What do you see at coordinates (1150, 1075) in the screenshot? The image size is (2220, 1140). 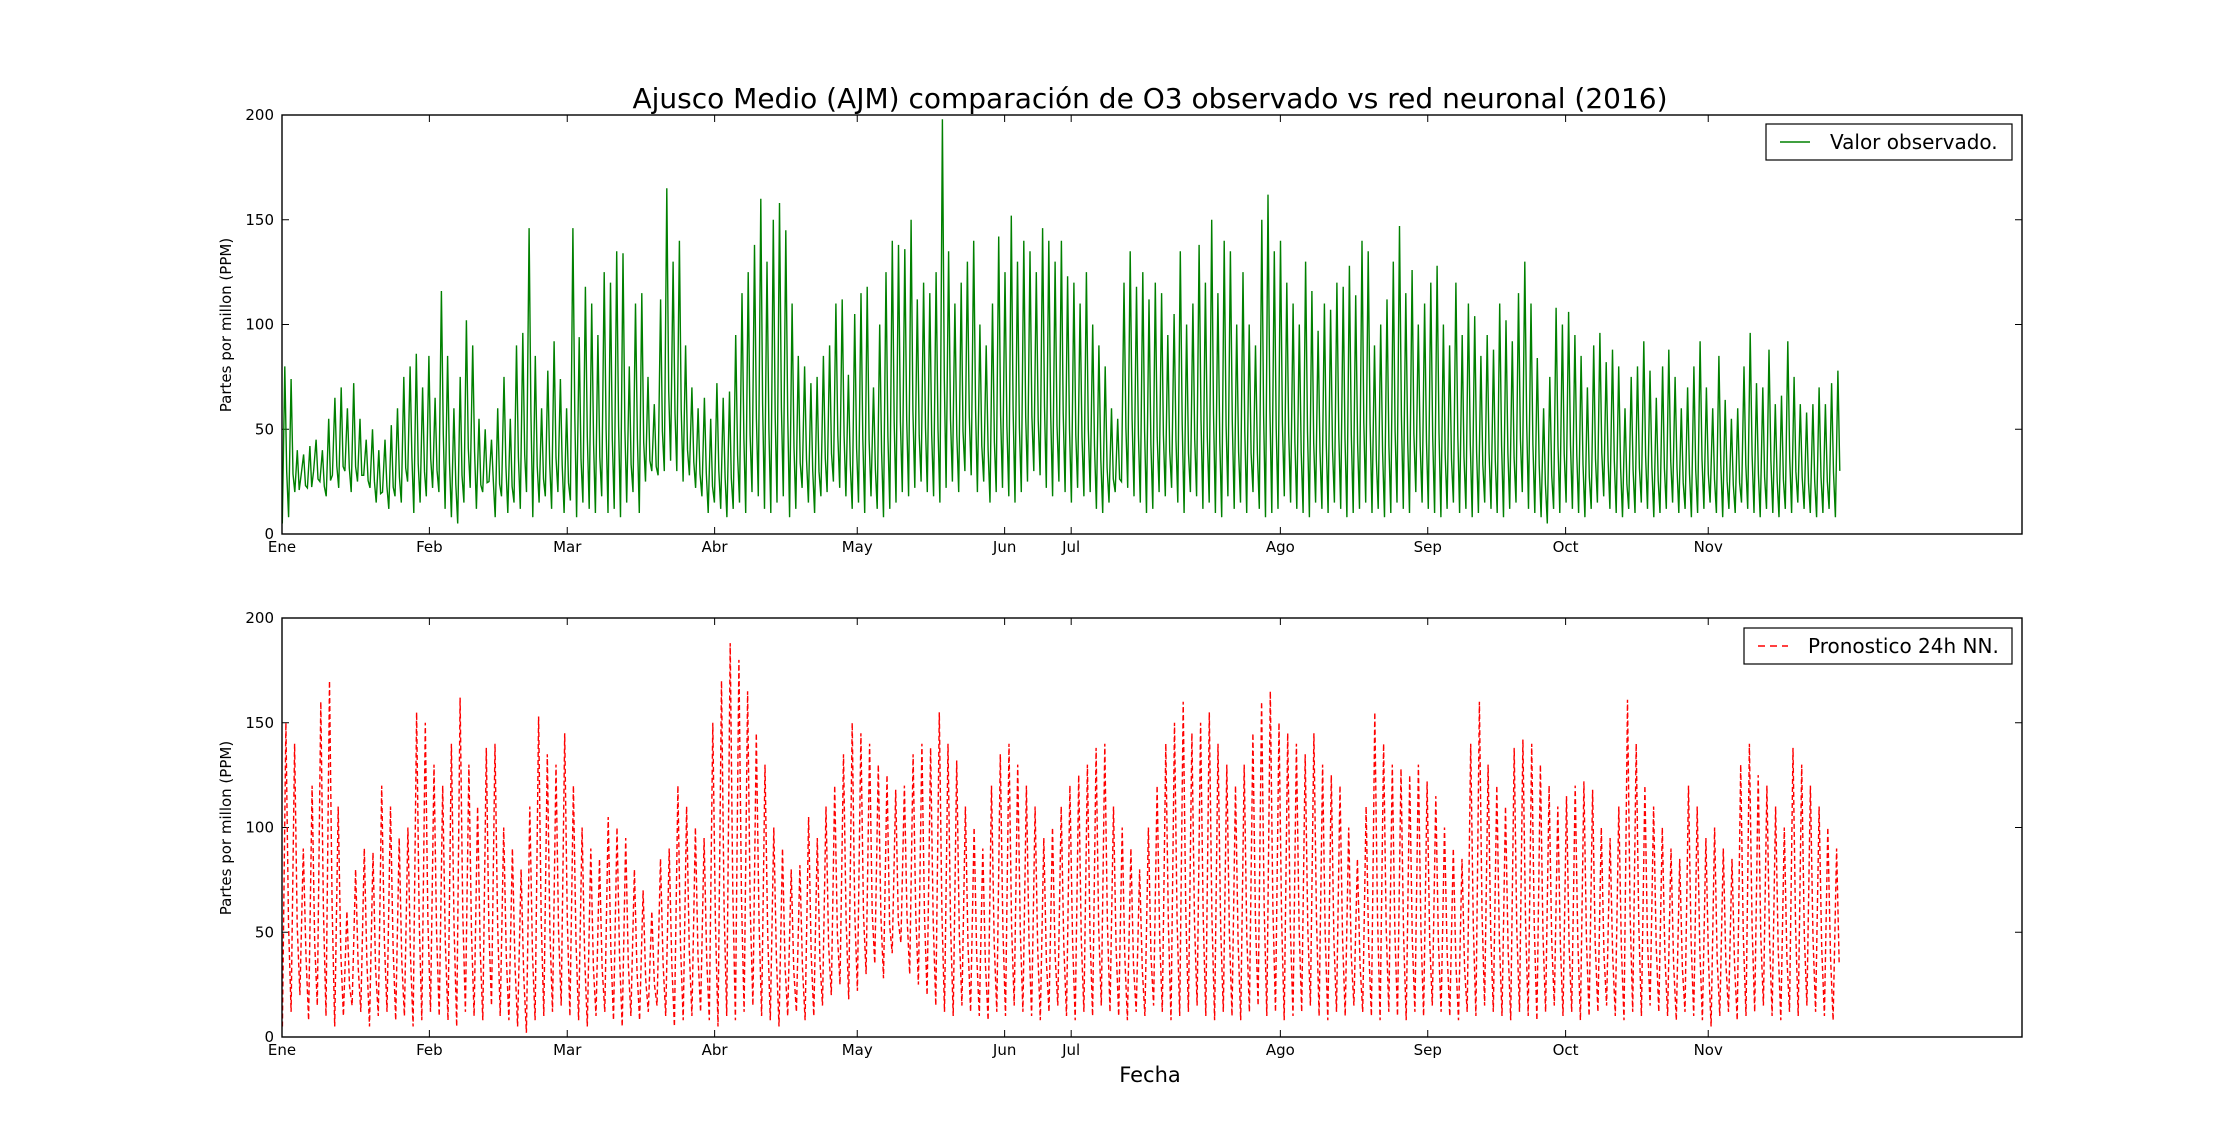 I see `x-axis-label: Fecha` at bounding box center [1150, 1075].